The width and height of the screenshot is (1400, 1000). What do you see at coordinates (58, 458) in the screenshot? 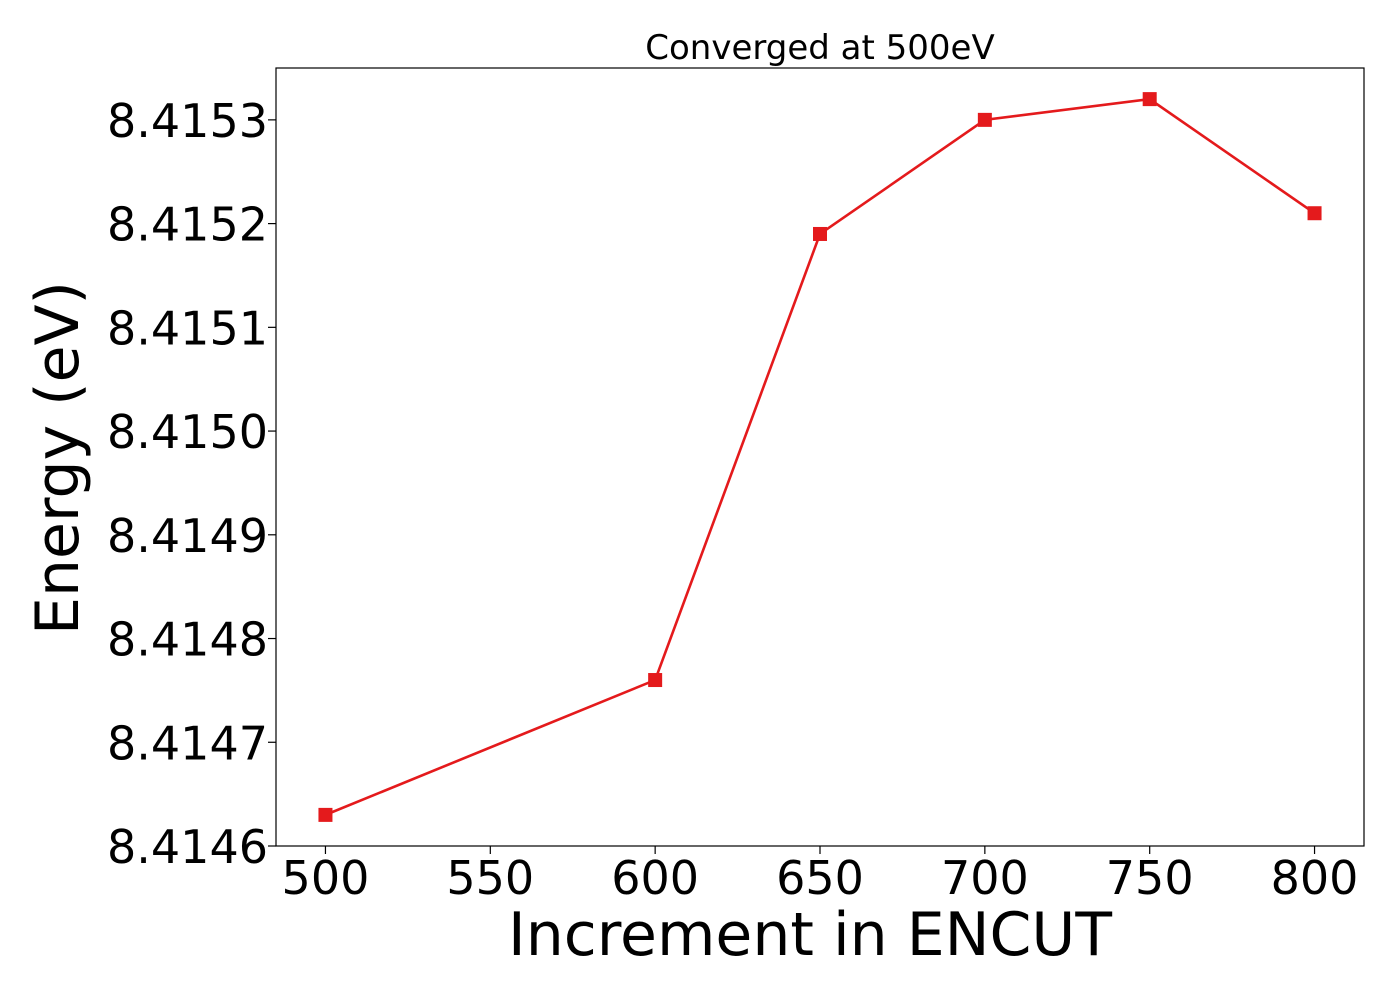
I see `y-axis-label: Energy (eV)` at bounding box center [58, 458].